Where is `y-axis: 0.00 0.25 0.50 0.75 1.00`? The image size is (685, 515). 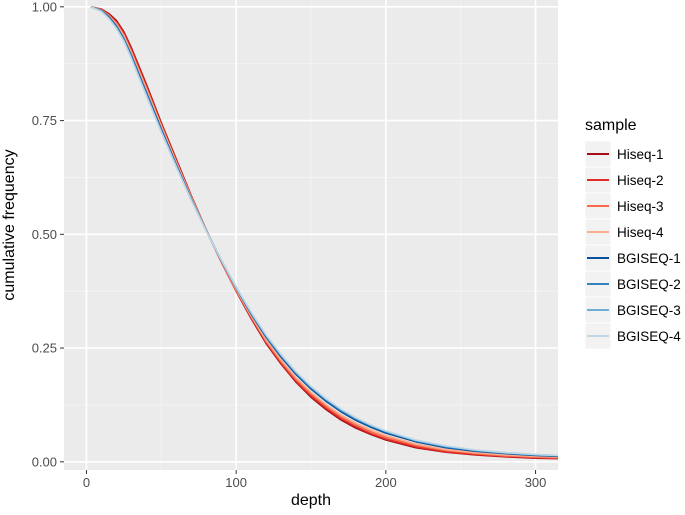
y-axis: 0.00 0.25 0.50 0.75 1.00 is located at coordinates (48, 234).